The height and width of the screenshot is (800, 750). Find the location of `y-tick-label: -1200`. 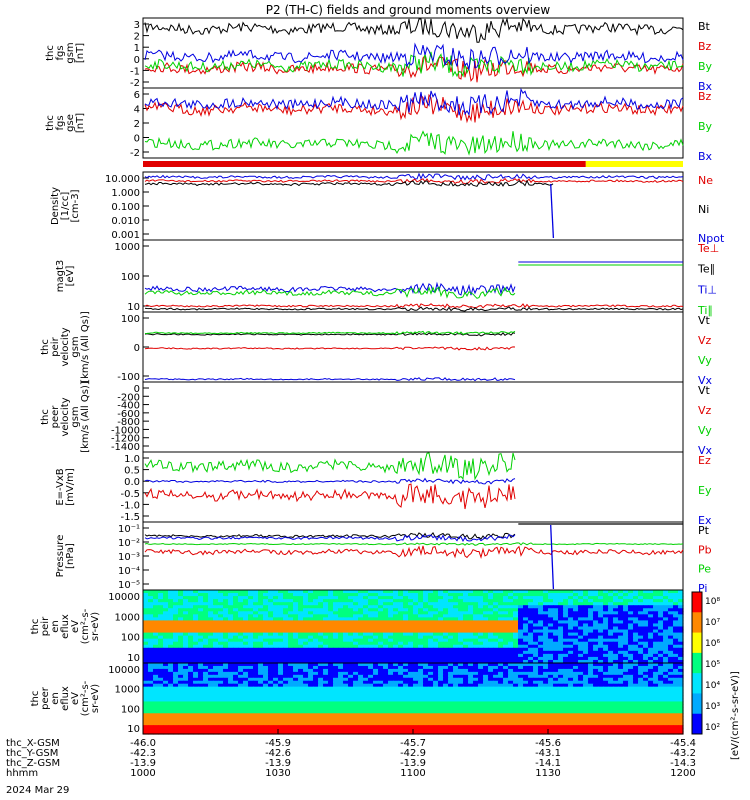

y-tick-label: -1200 is located at coordinates (125, 439).